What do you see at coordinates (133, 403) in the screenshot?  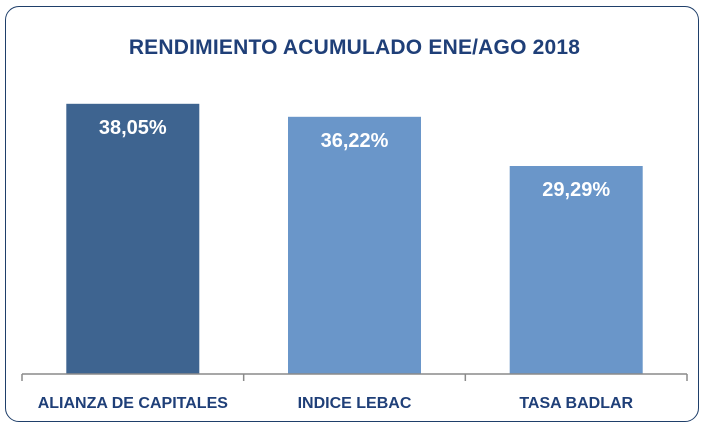 I see `category-label: ALIANZA DE CAPITALES` at bounding box center [133, 403].